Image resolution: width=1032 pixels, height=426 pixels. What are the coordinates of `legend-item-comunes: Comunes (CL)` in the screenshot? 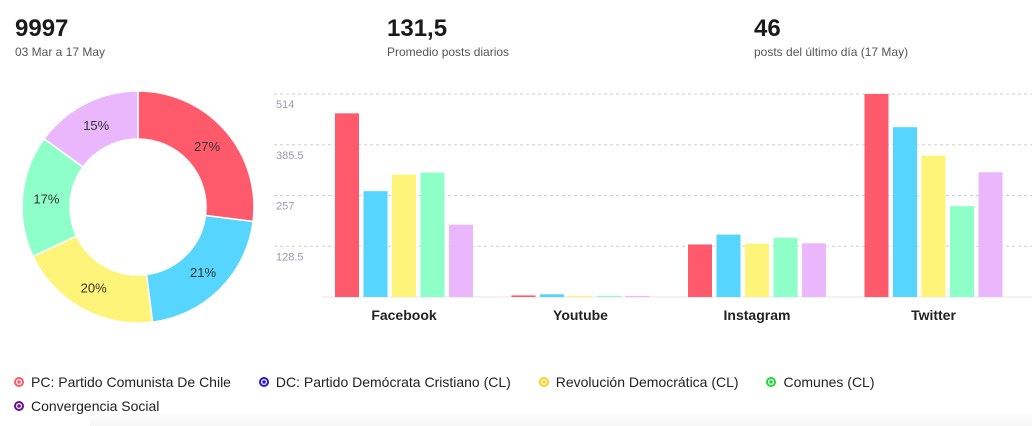 It's located at (820, 382).